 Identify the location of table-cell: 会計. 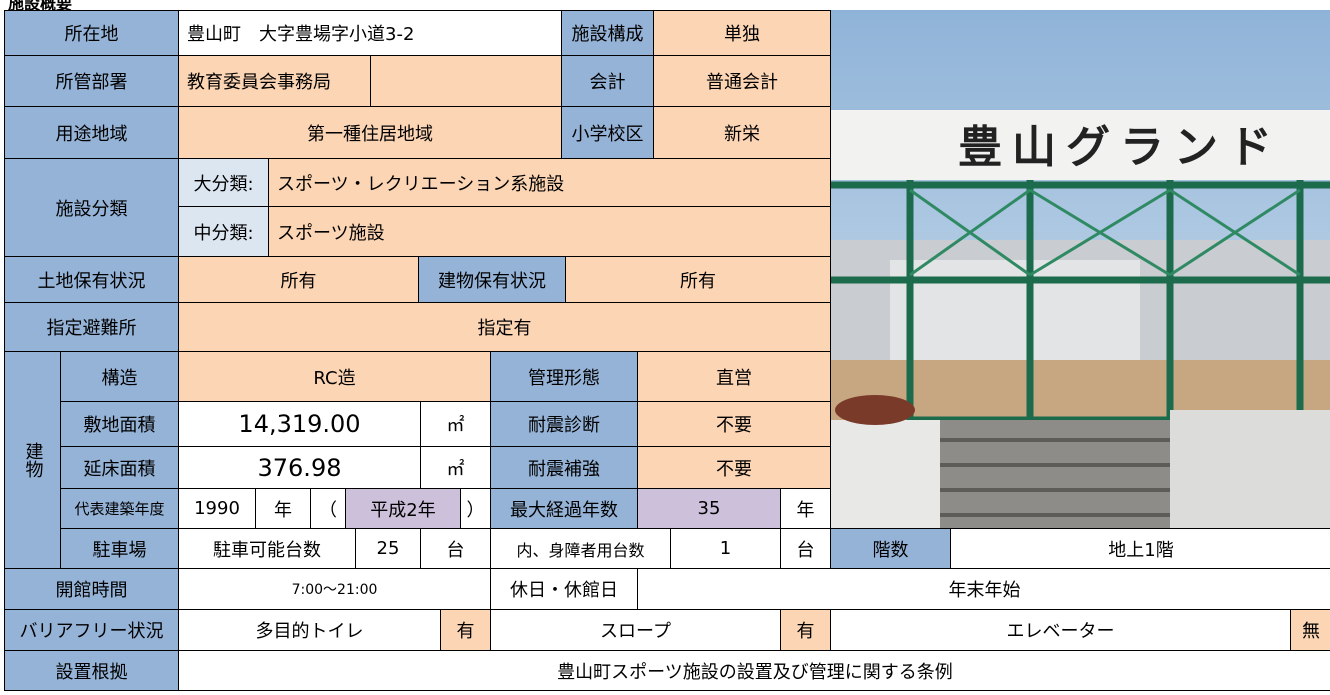
(607, 81).